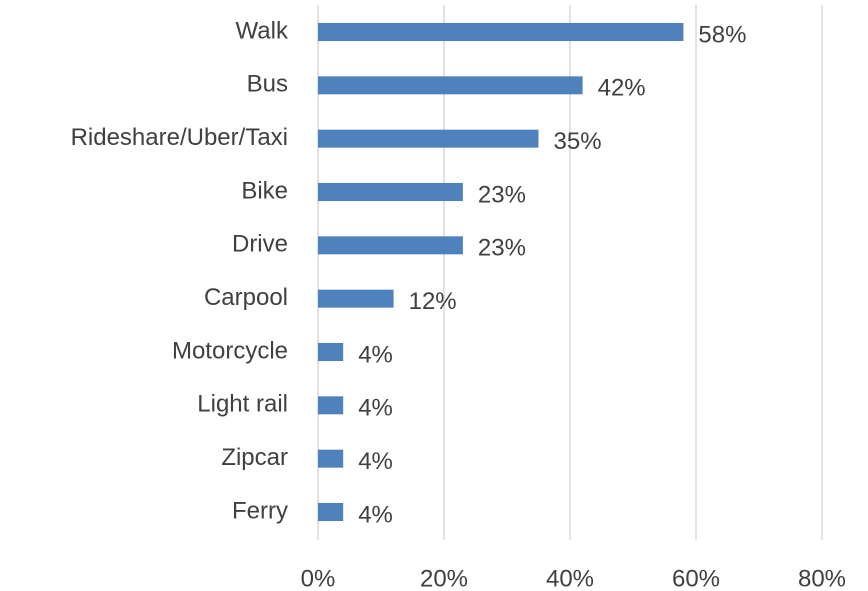  What do you see at coordinates (622, 88) in the screenshot?
I see `data-label: 42%` at bounding box center [622, 88].